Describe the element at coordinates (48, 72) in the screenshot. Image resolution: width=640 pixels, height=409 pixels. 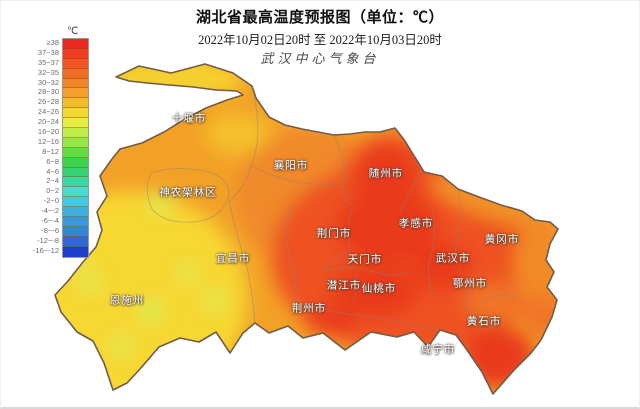
I see `legend-label: 32~35` at that location.